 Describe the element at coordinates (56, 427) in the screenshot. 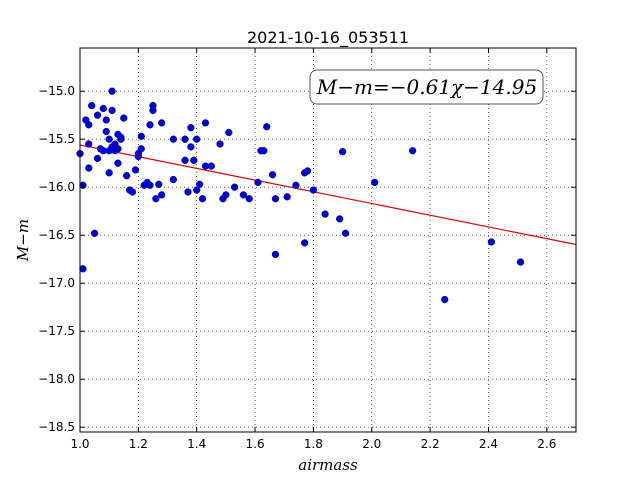

I see `y-tick-label: −18.5` at that location.